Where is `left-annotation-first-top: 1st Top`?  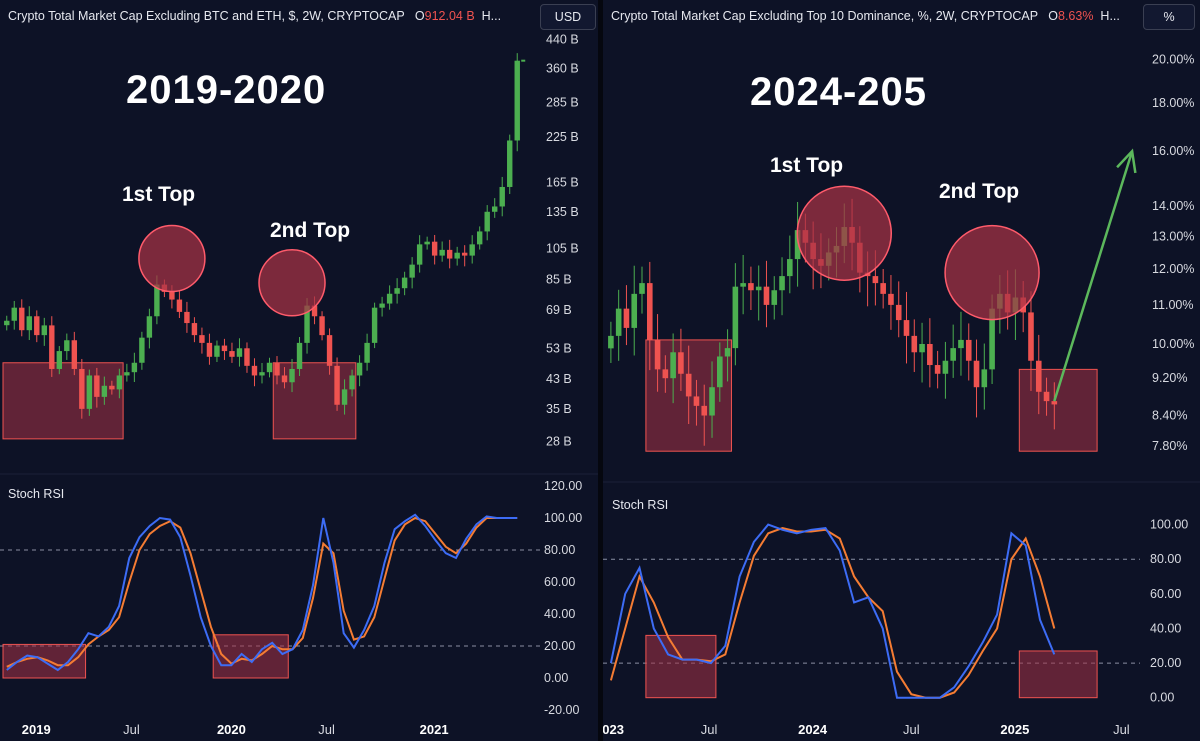 left-annotation-first-top: 1st Top is located at coordinates (159, 194).